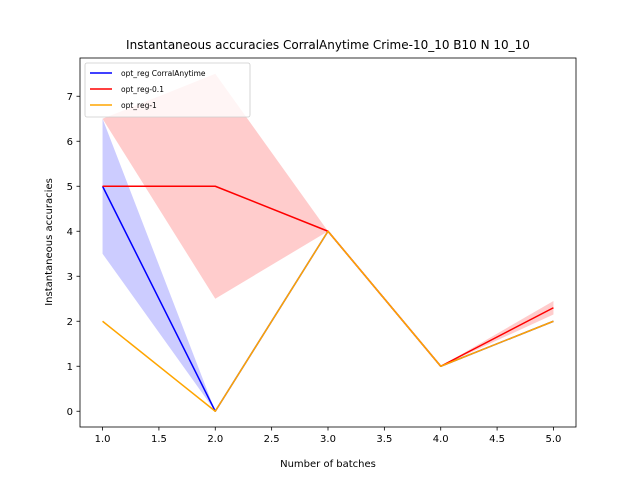 The width and height of the screenshot is (640, 480). What do you see at coordinates (70, 187) in the screenshot?
I see `y-tick-label: 5` at bounding box center [70, 187].